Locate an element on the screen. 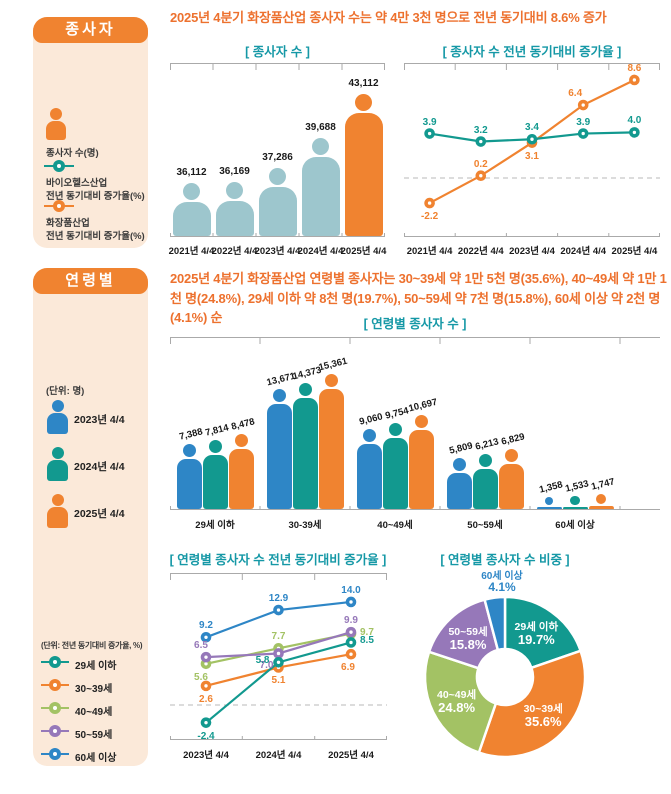 This screenshot has width=671, height=794. point-value-label: 8.5 is located at coordinates (367, 641).